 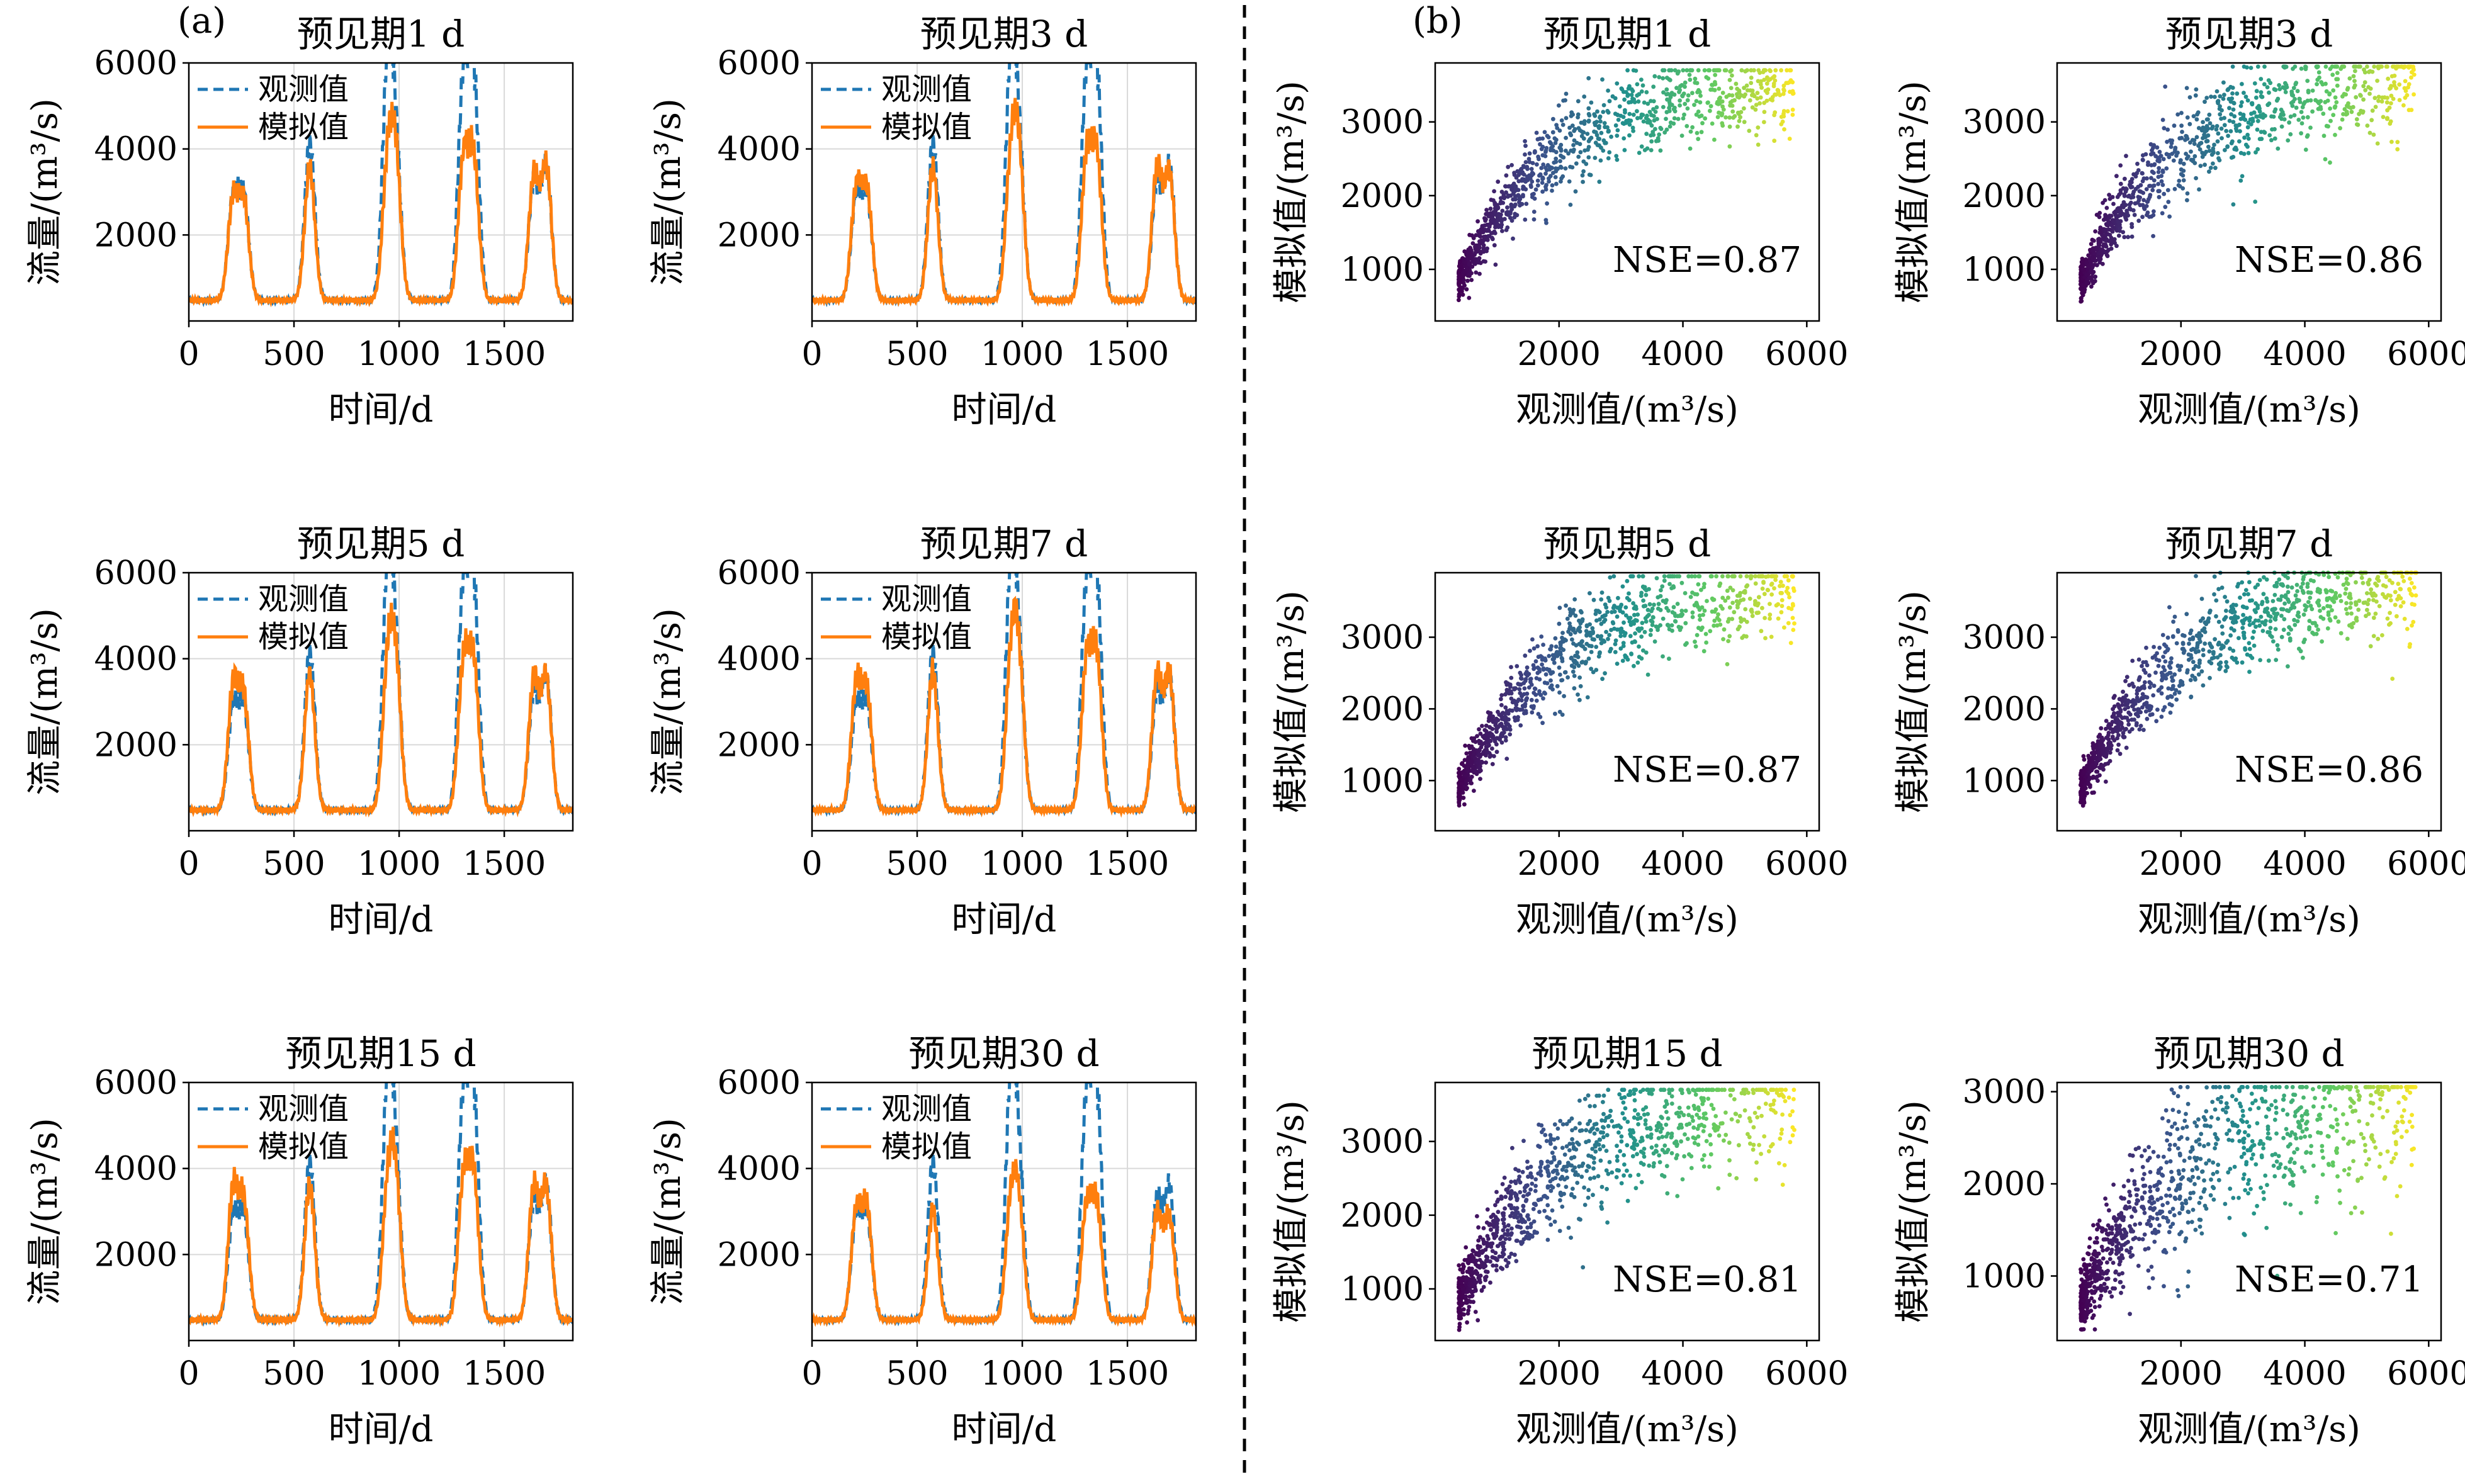 What do you see at coordinates (1022, 354) in the screenshot?
I see `x-tick-label: 1000` at bounding box center [1022, 354].